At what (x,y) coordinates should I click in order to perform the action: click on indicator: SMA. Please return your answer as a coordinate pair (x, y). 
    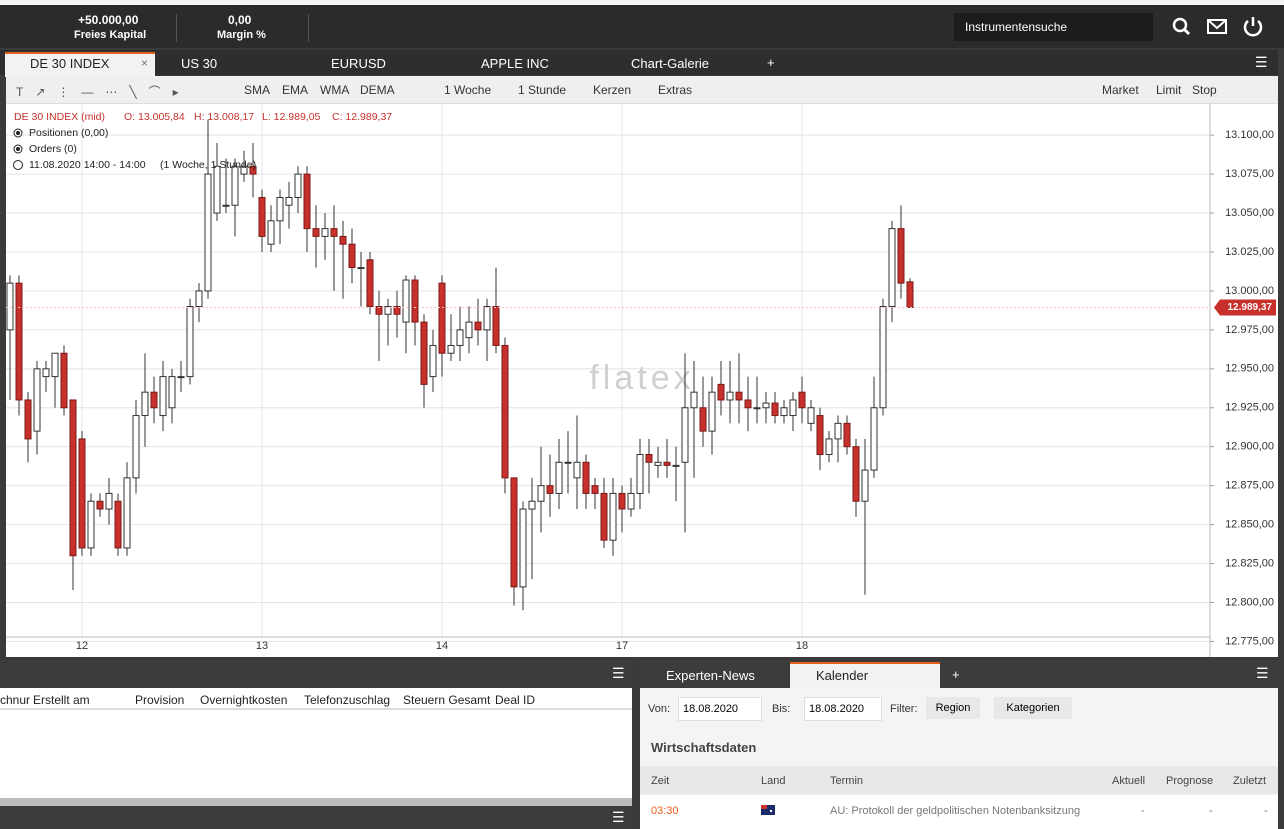
    Looking at the image, I should click on (257, 90).